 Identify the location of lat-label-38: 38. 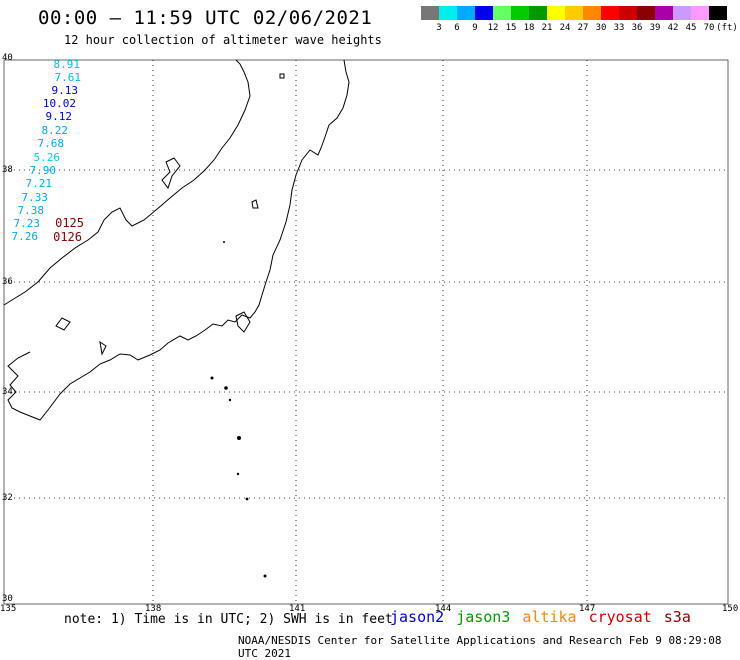
(7, 170).